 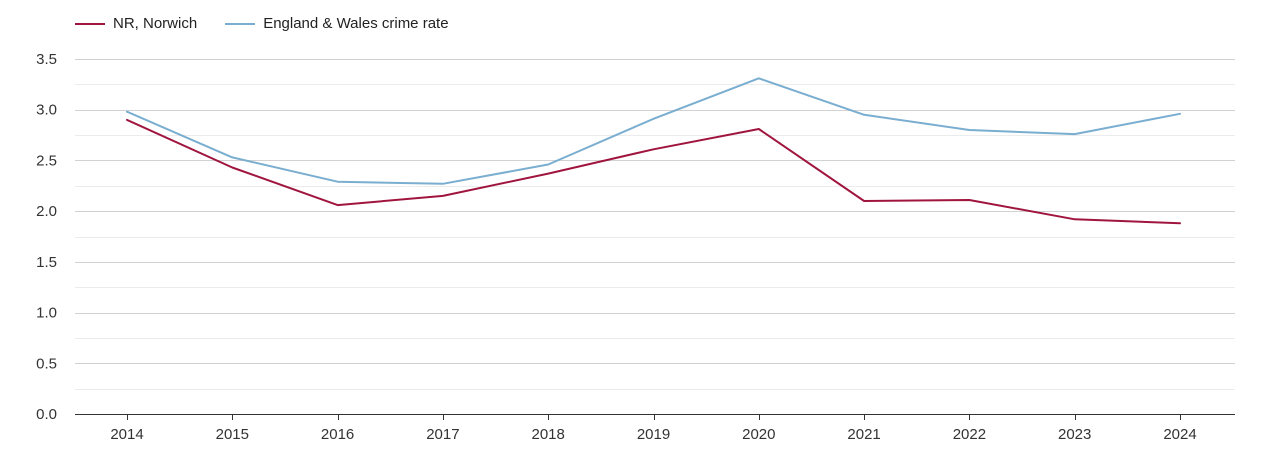 What do you see at coordinates (46, 262) in the screenshot?
I see `y-tick-label: 1.5` at bounding box center [46, 262].